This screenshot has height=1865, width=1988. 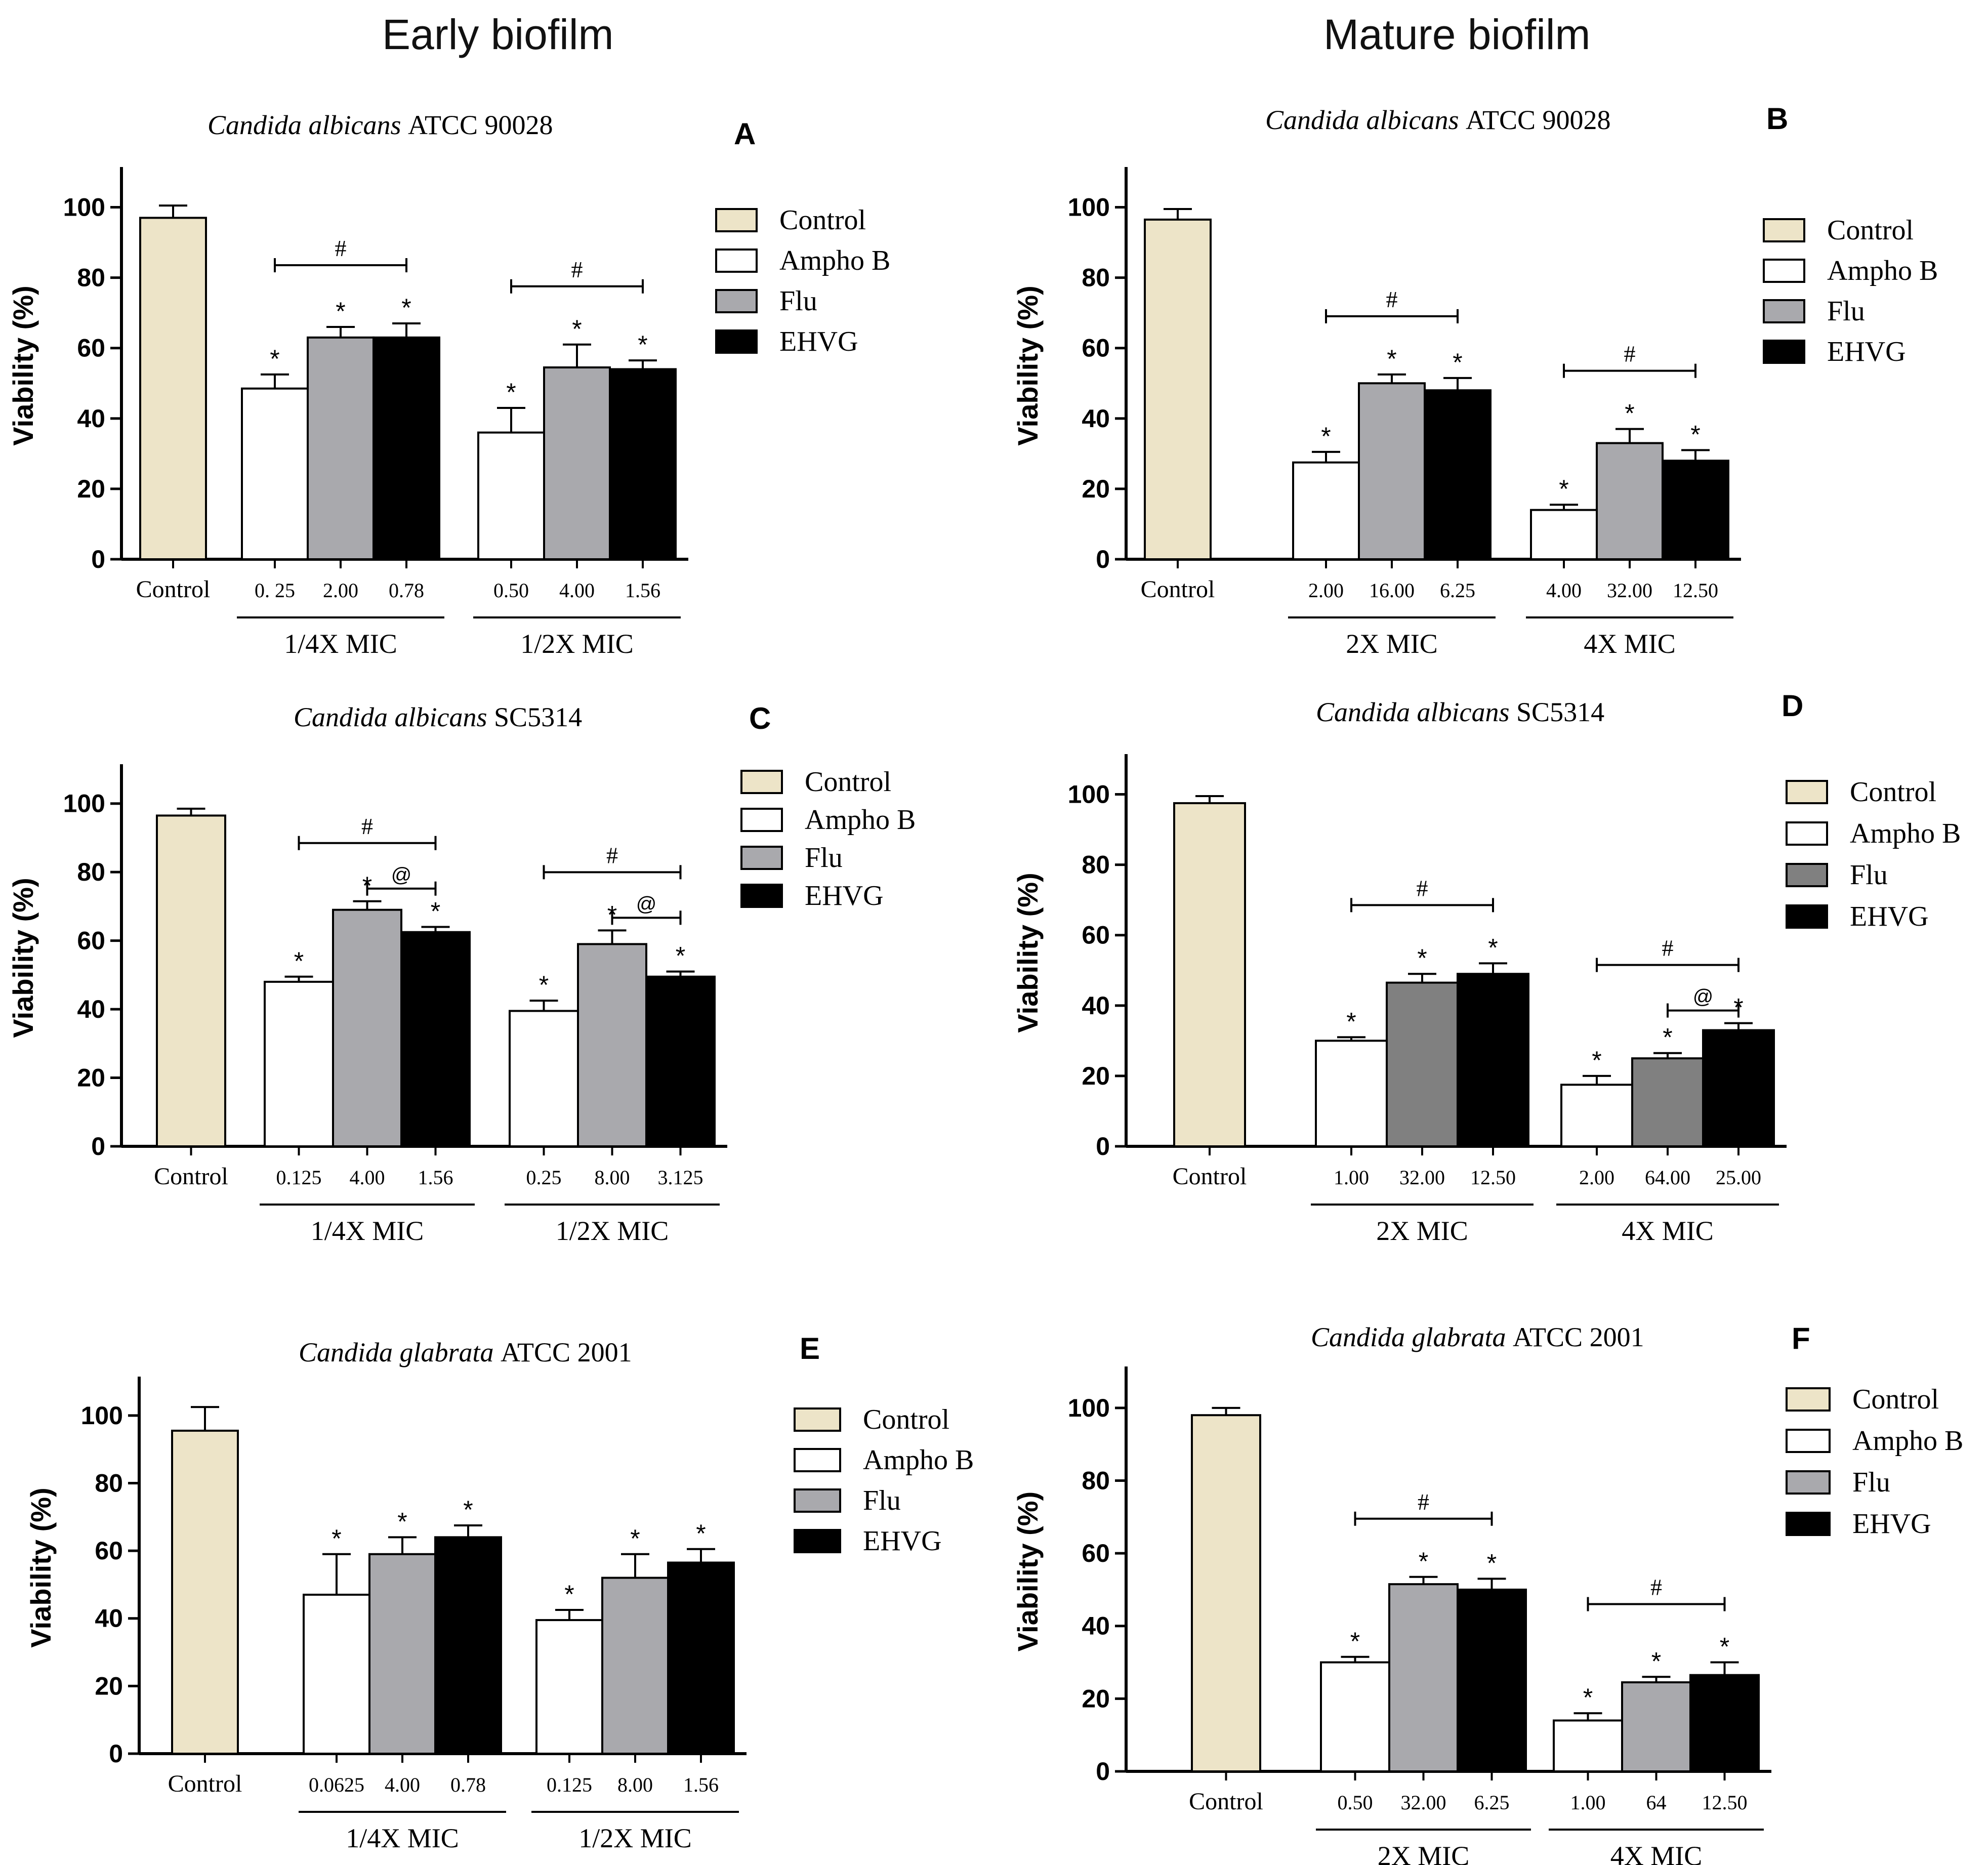 What do you see at coordinates (480, 125) in the screenshot?
I see `chart-title-strain: ATCC 90028` at bounding box center [480, 125].